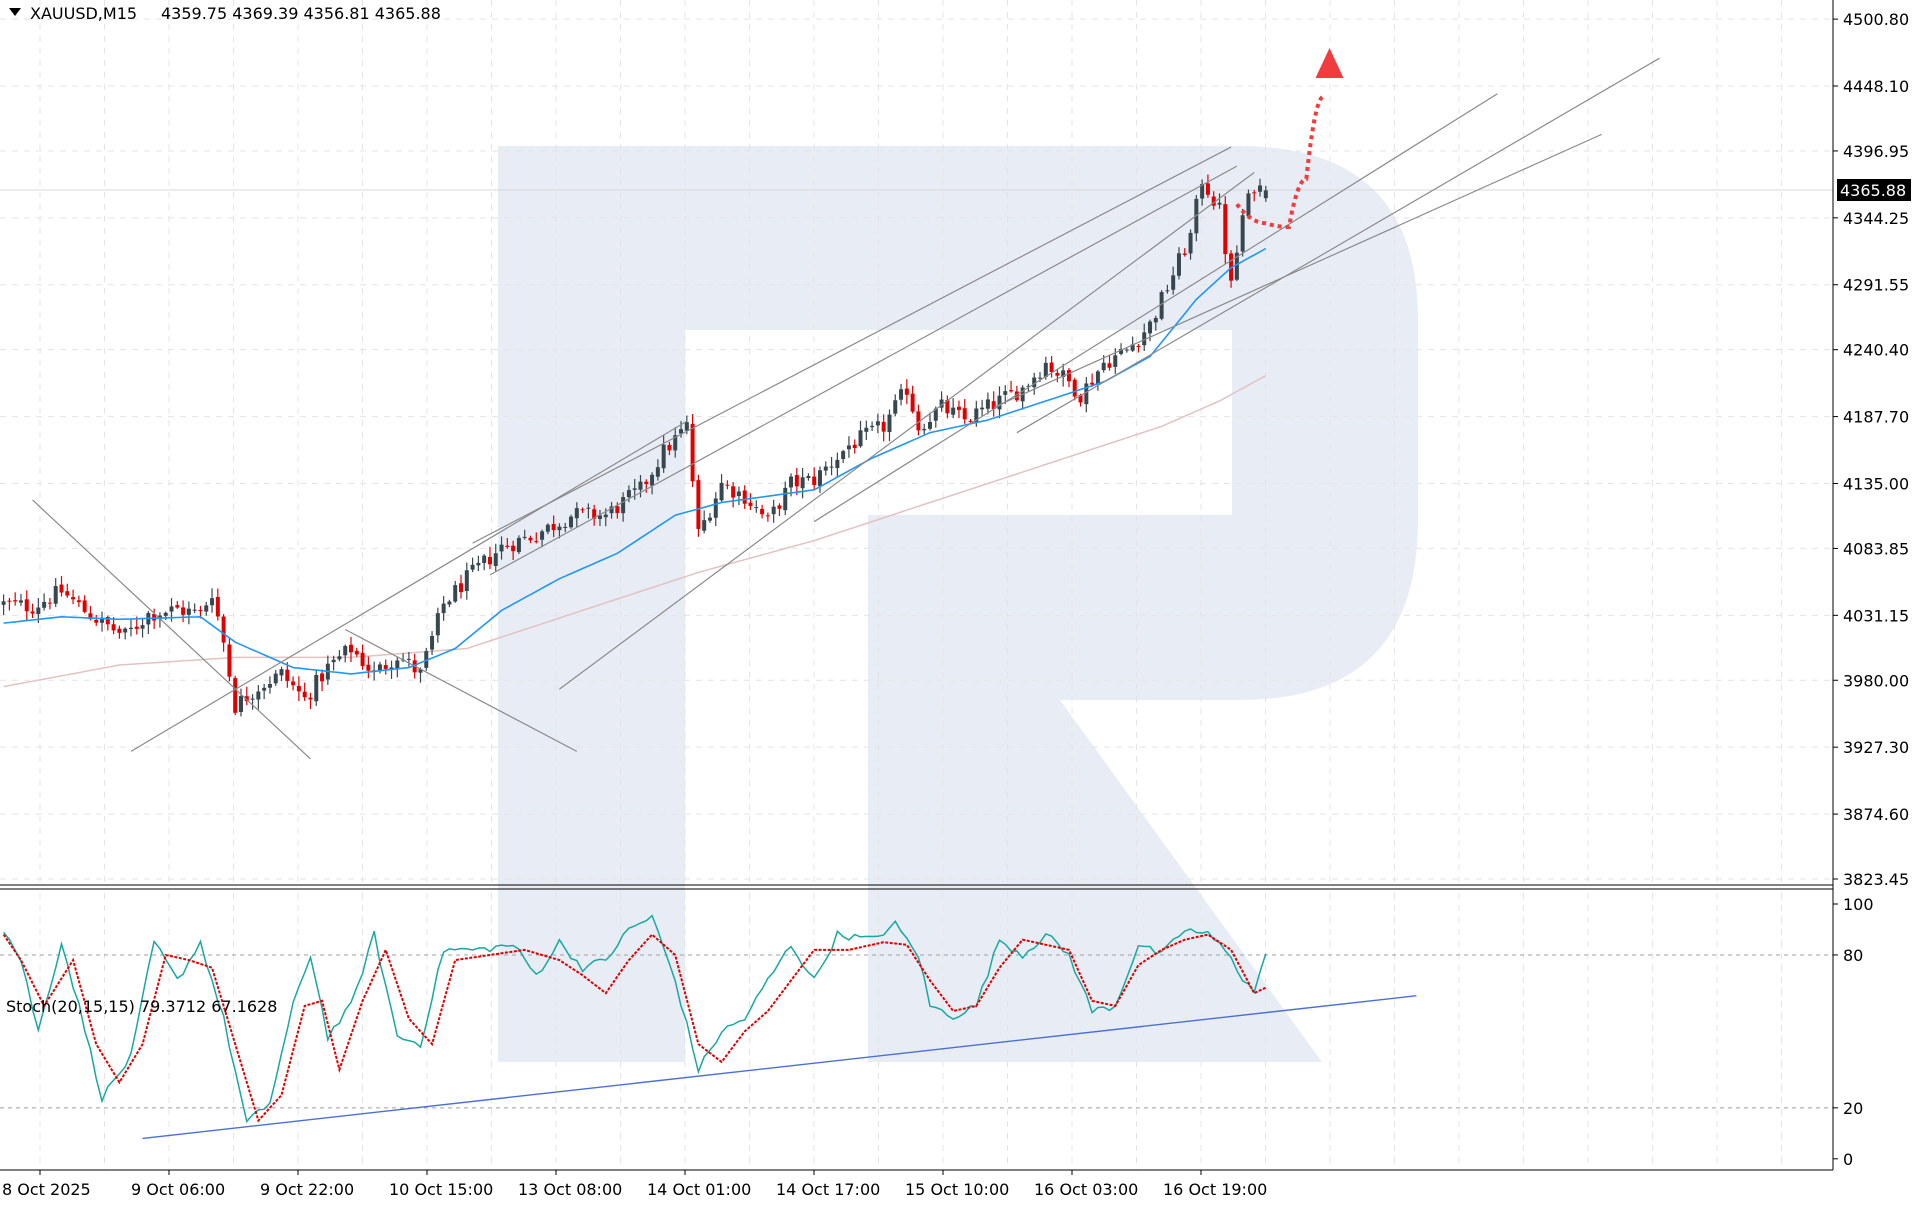 This screenshot has width=1914, height=1210. Describe the element at coordinates (1215, 1189) in the screenshot. I see `x-tick-label: 16 Oct 19:00` at that location.